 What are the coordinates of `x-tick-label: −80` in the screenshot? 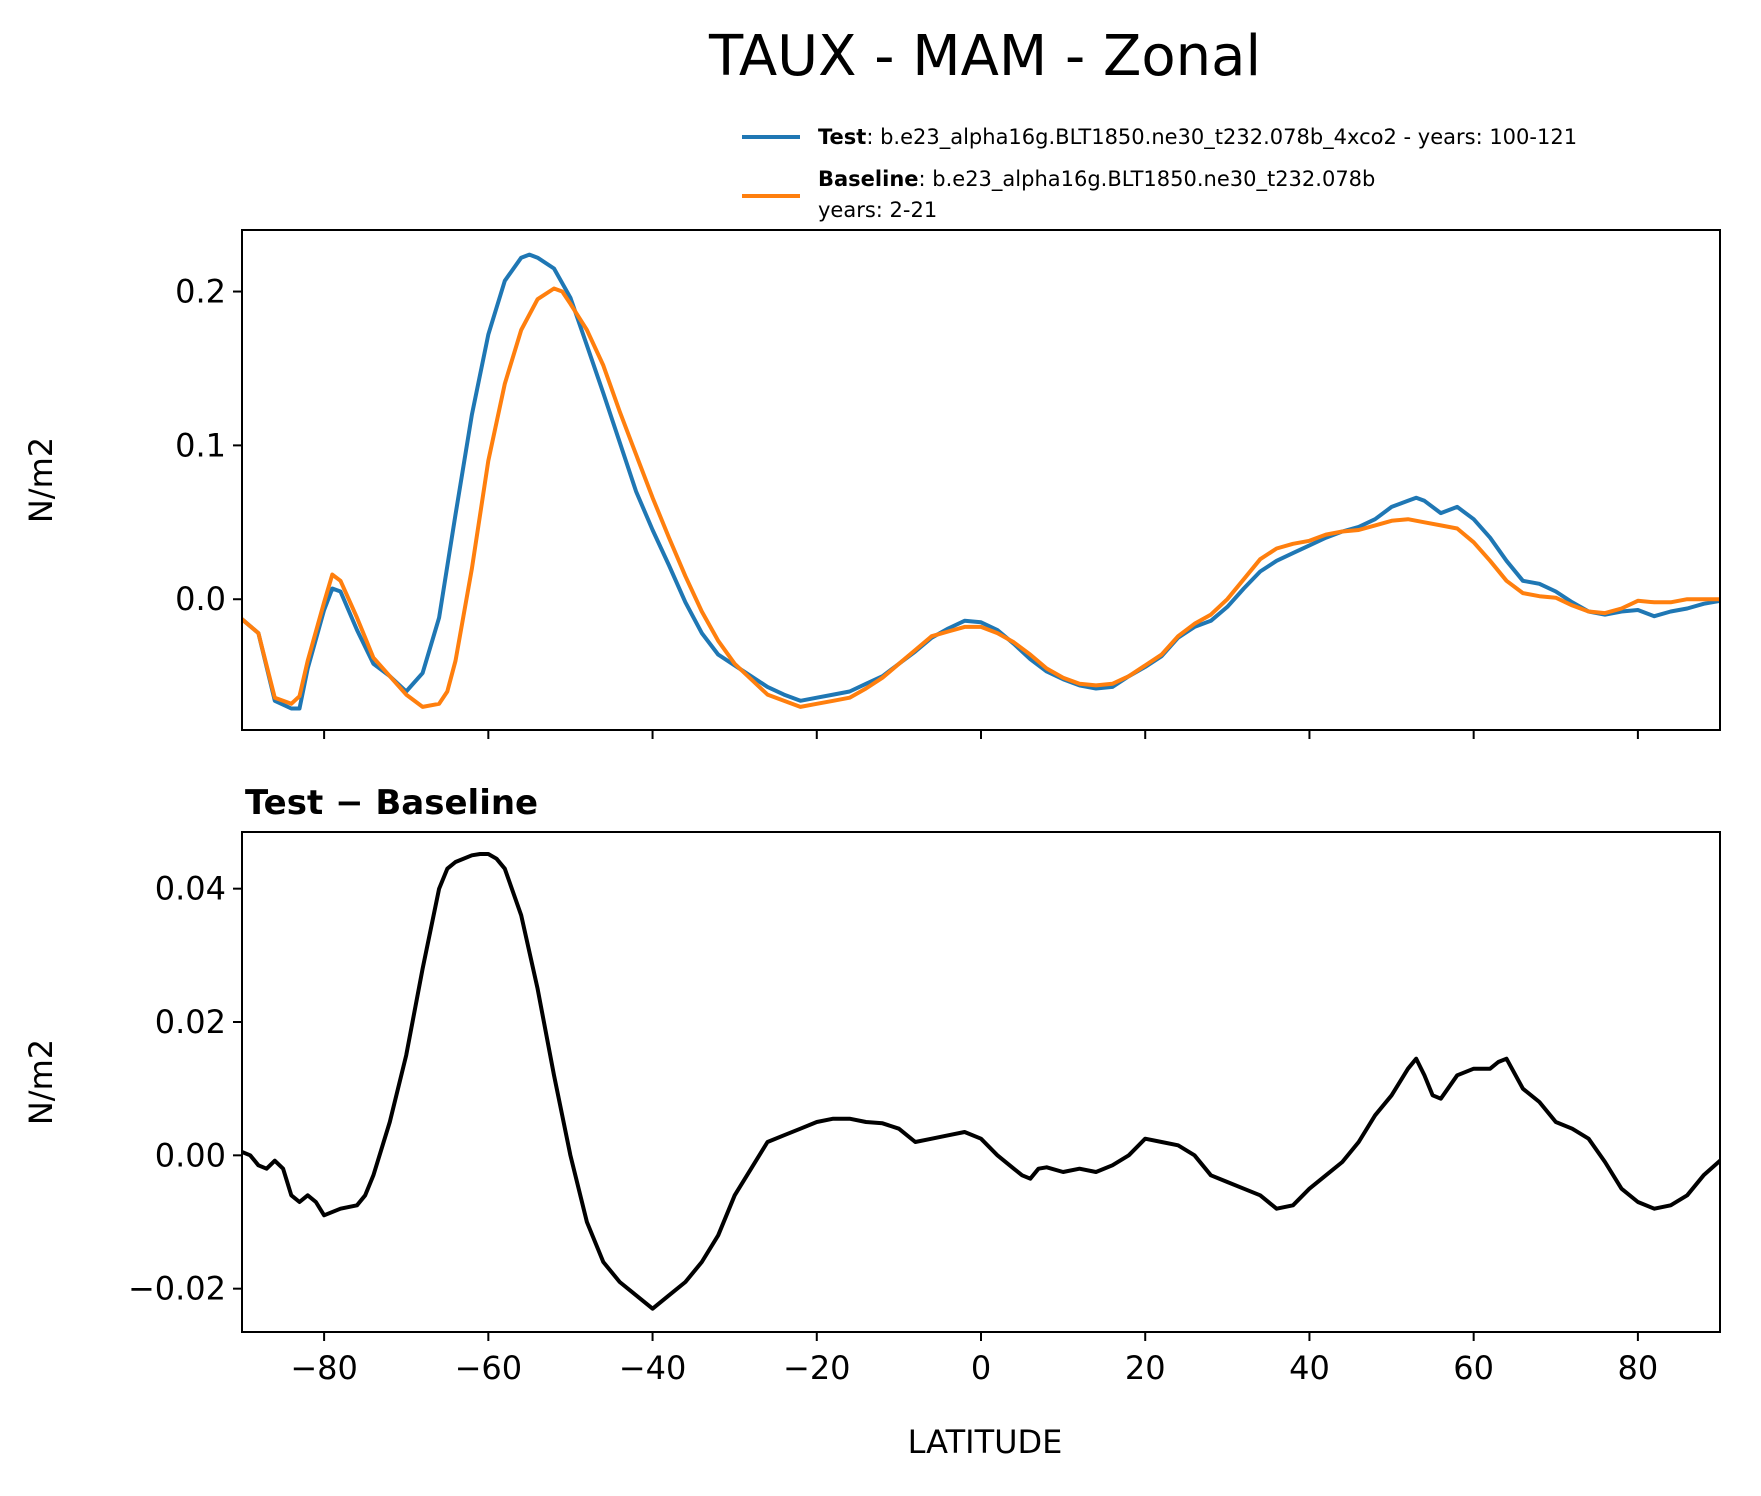 It's located at (324, 1368).